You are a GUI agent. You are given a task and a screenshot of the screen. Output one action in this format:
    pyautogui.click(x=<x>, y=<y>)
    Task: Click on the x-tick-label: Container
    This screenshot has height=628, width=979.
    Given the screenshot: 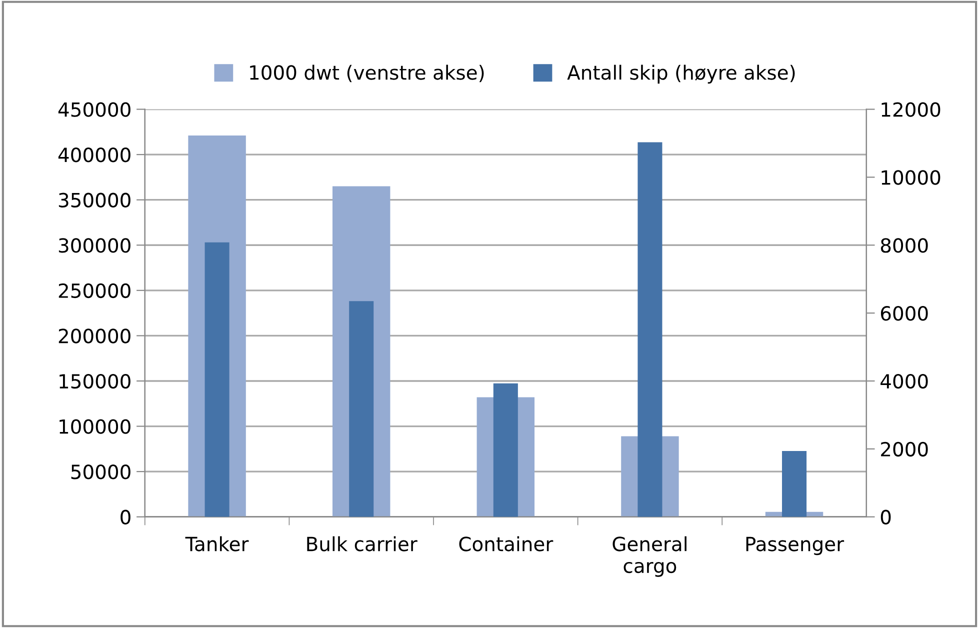 What is the action you would take?
    pyautogui.click(x=506, y=544)
    